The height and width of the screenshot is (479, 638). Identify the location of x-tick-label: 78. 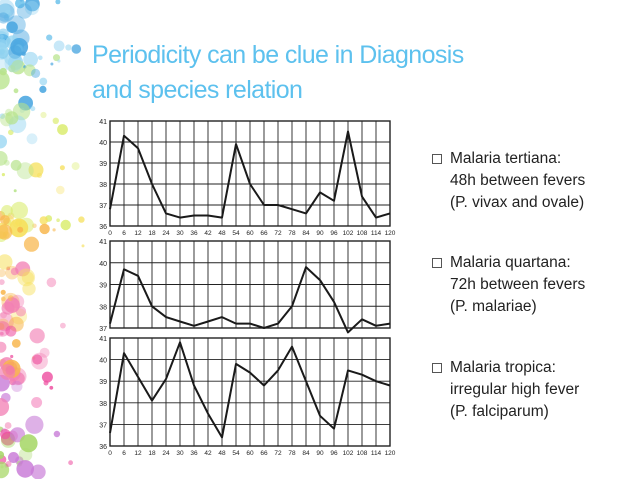
(292, 453).